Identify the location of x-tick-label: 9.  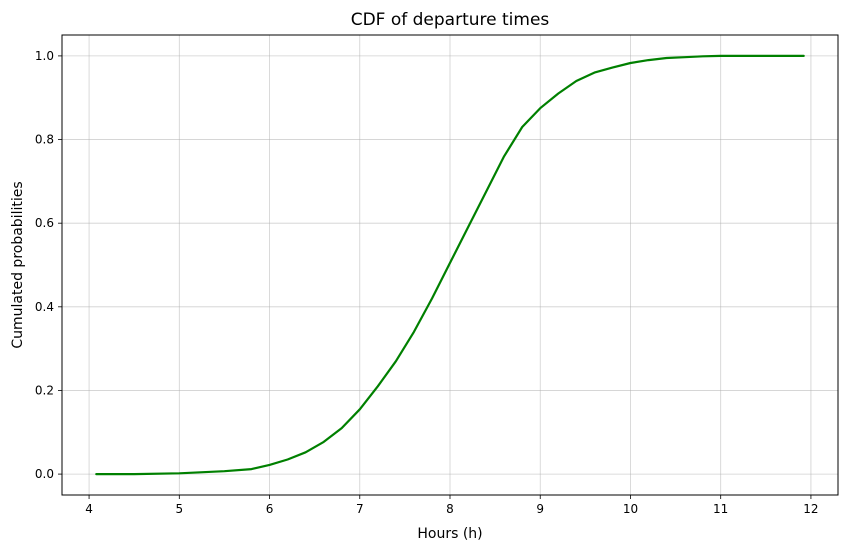
(540, 509).